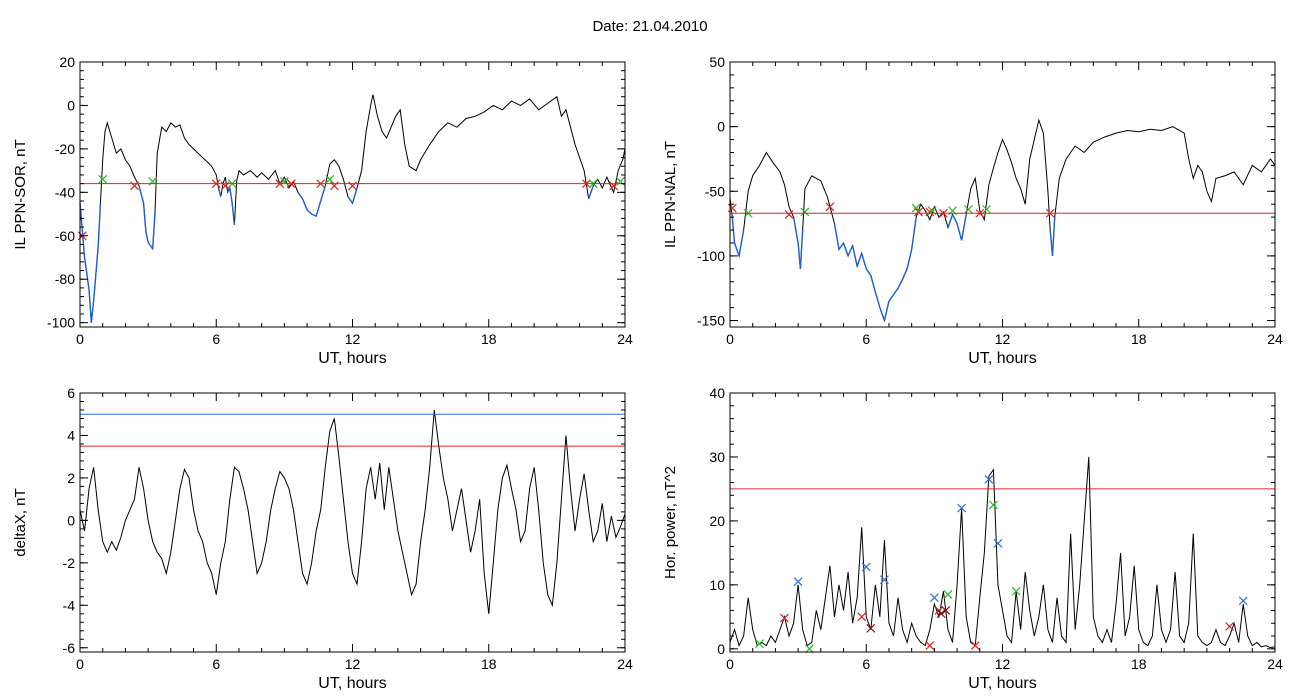 This screenshot has width=1300, height=700. Describe the element at coordinates (352, 208) in the screenshot. I see `il-sor-trace` at that location.